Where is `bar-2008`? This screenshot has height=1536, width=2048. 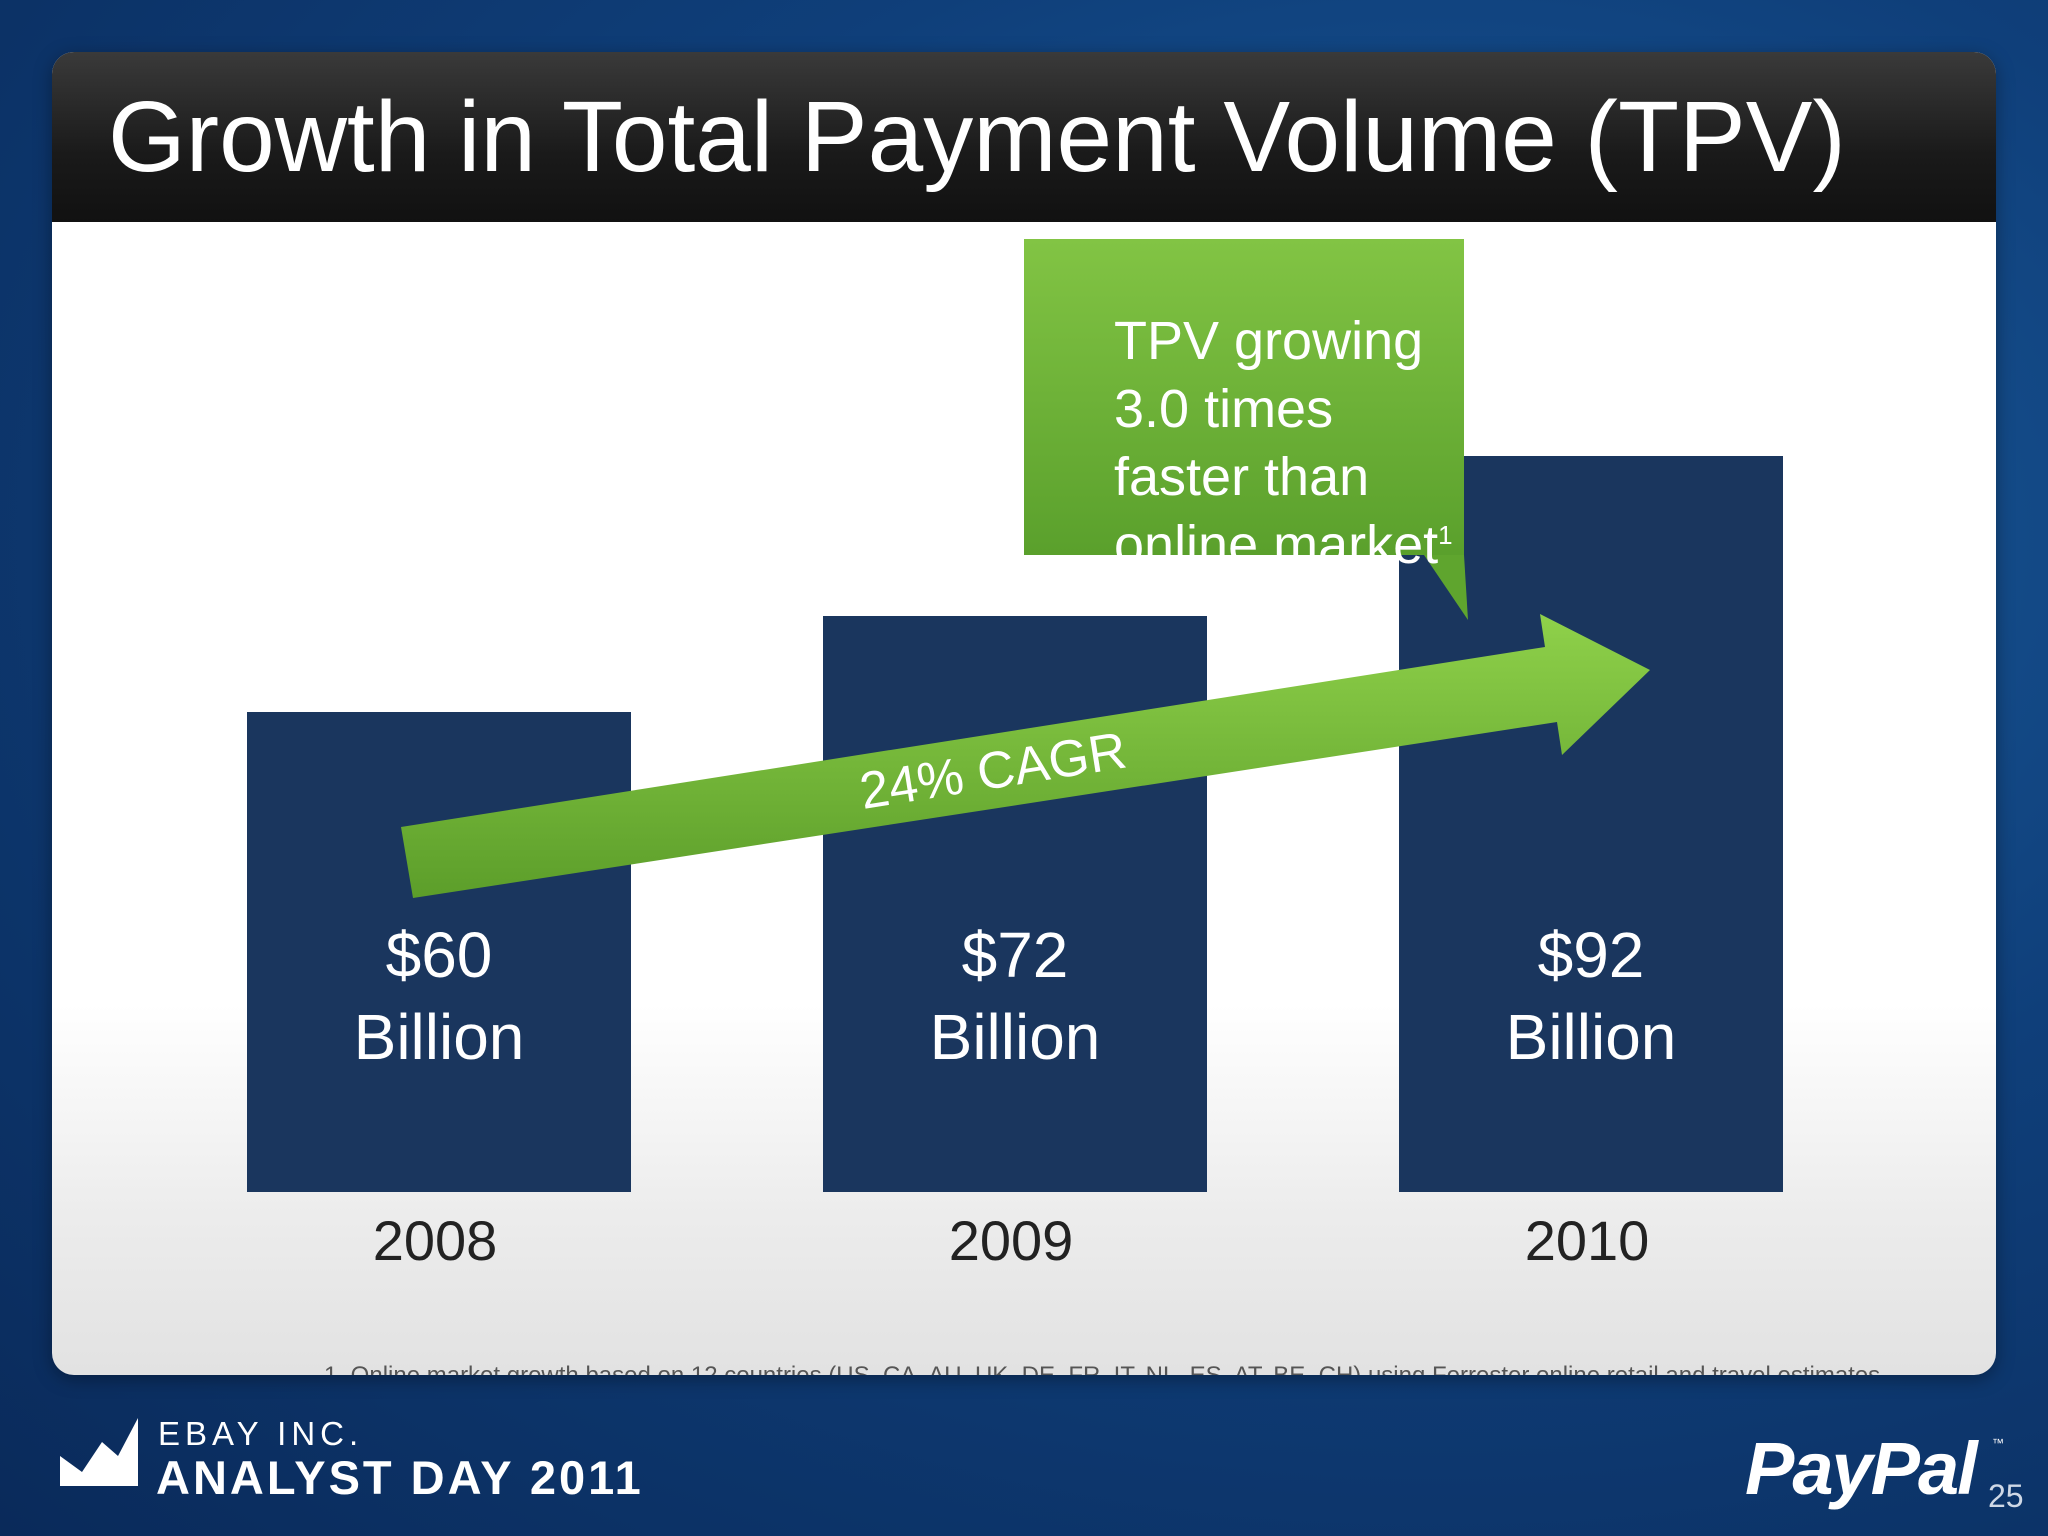
bar-2008 is located at coordinates (439, 952).